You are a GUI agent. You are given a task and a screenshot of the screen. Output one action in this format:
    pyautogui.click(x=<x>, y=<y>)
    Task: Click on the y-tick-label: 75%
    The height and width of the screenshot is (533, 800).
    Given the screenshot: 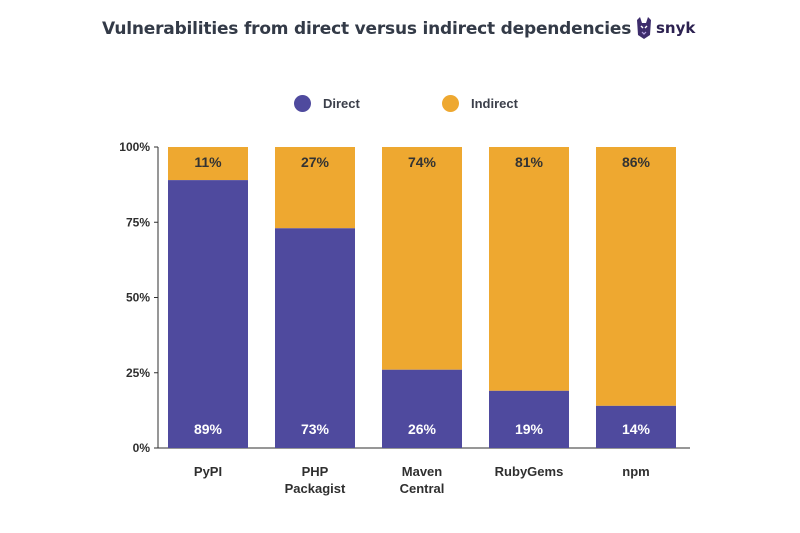 What is the action you would take?
    pyautogui.click(x=138, y=222)
    